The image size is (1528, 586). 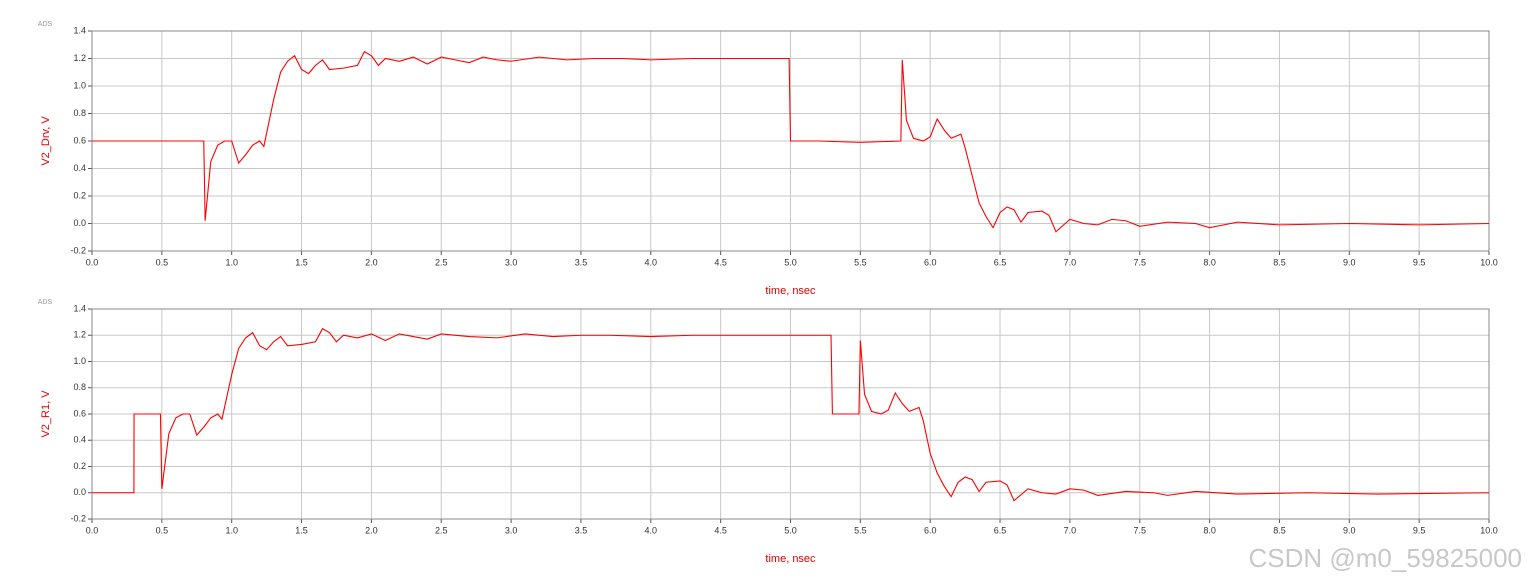 What do you see at coordinates (46, 414) in the screenshot?
I see `y-axis-label: V2_R1, V` at bounding box center [46, 414].